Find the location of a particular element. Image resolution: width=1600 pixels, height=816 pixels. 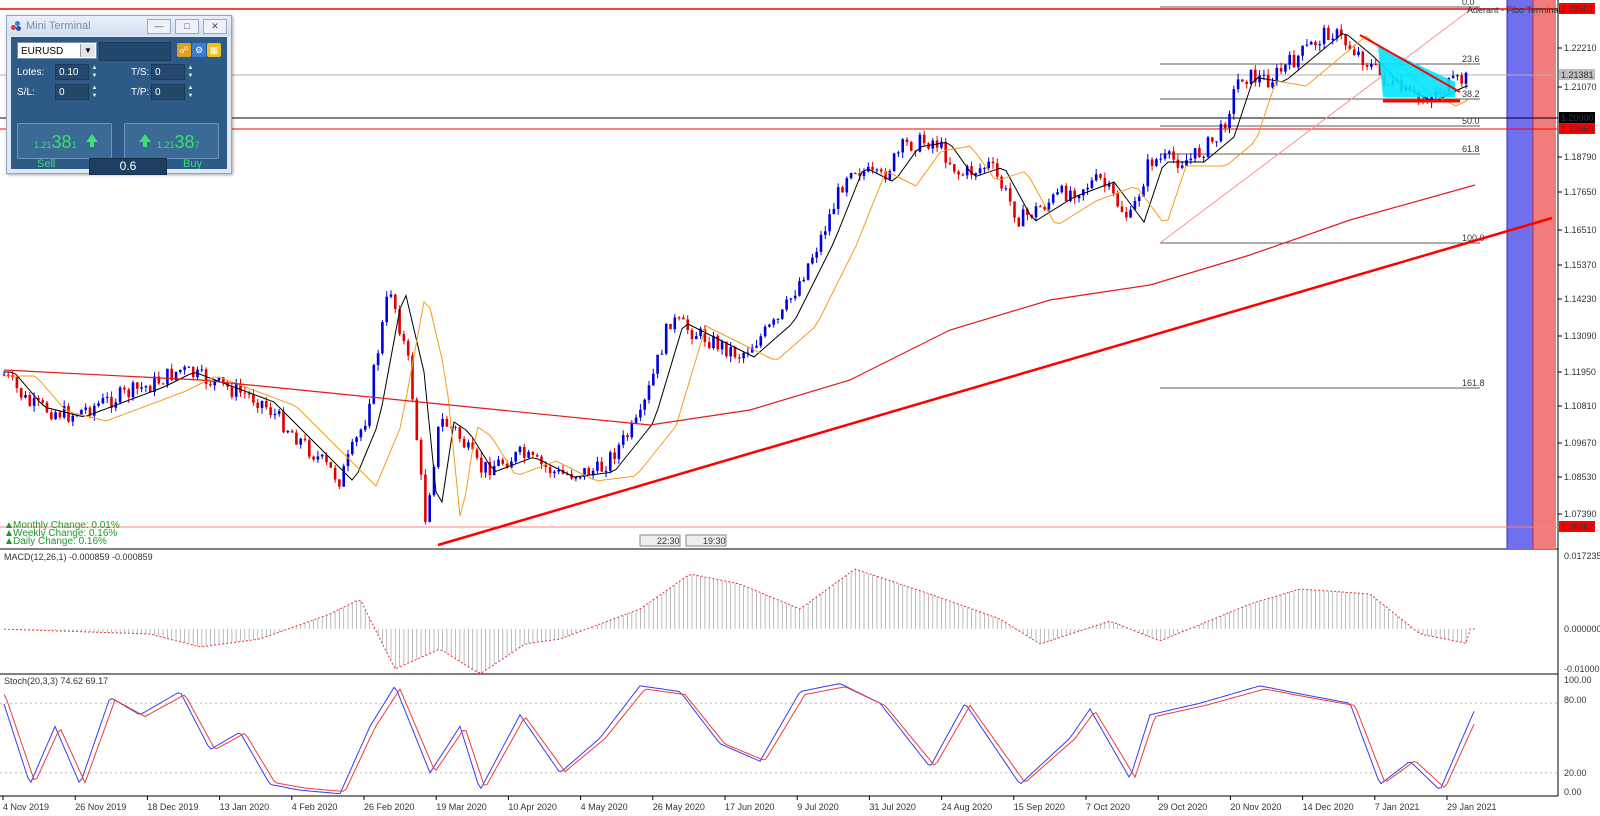

date-axis-label: 20 Nov 2020 is located at coordinates (1255, 807).